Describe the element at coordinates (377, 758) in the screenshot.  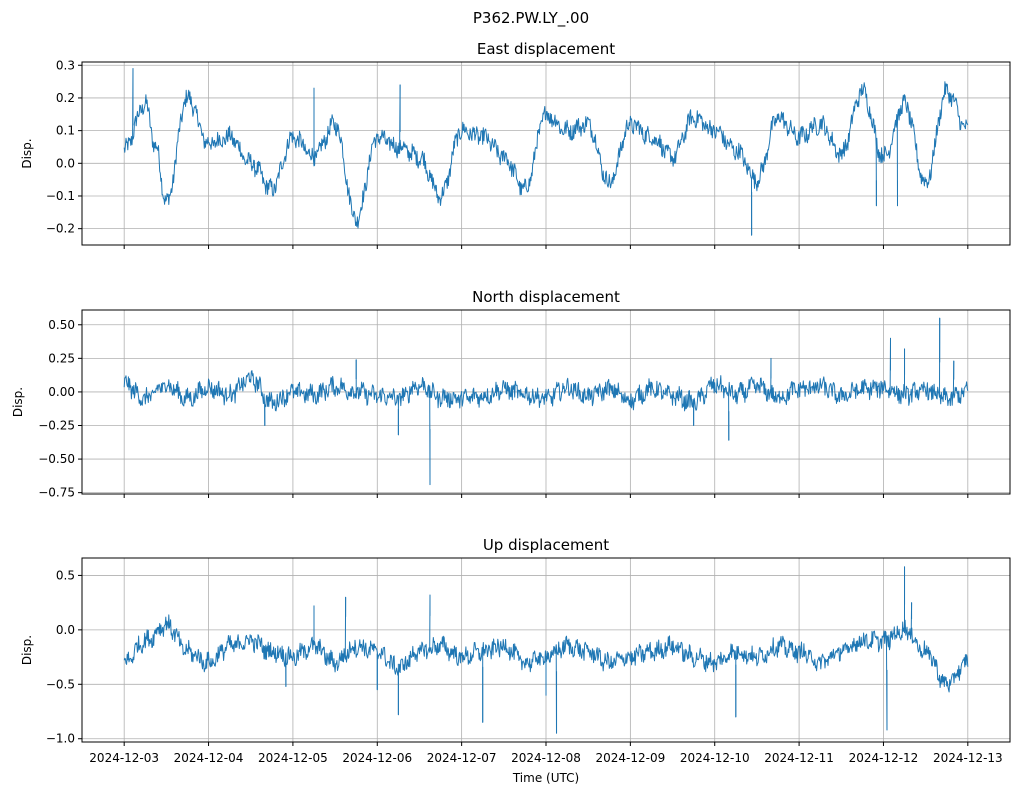
I see `x-tick-label: 2024-12-06` at that location.